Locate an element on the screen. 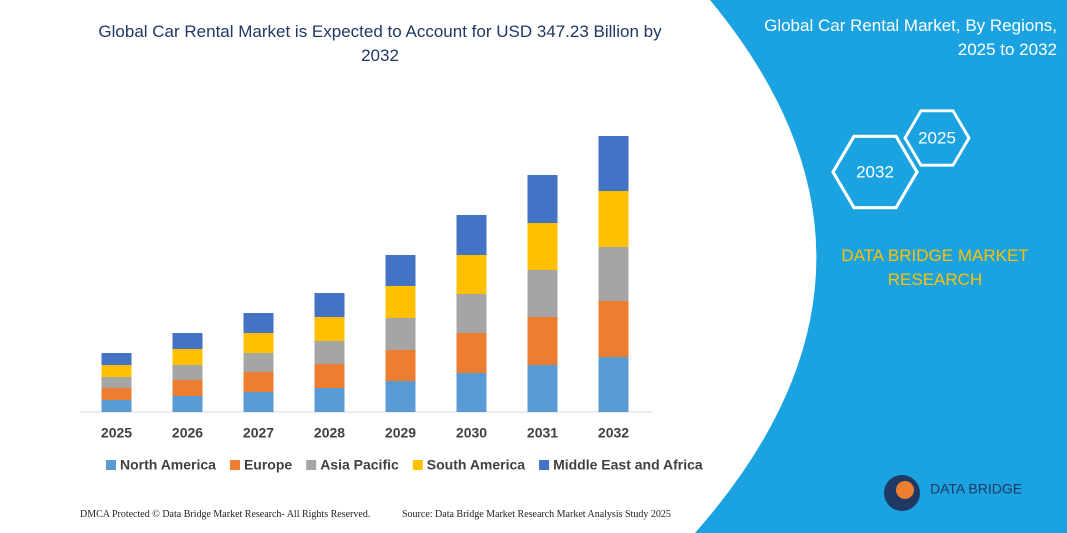 This screenshot has height=533, width=1067. legend-label: Europe is located at coordinates (268, 465).